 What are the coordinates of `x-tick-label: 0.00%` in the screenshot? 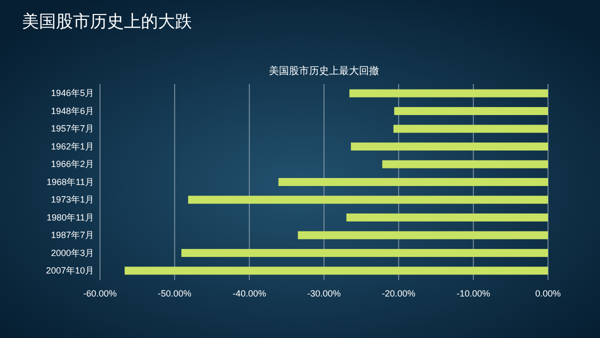 It's located at (548, 293).